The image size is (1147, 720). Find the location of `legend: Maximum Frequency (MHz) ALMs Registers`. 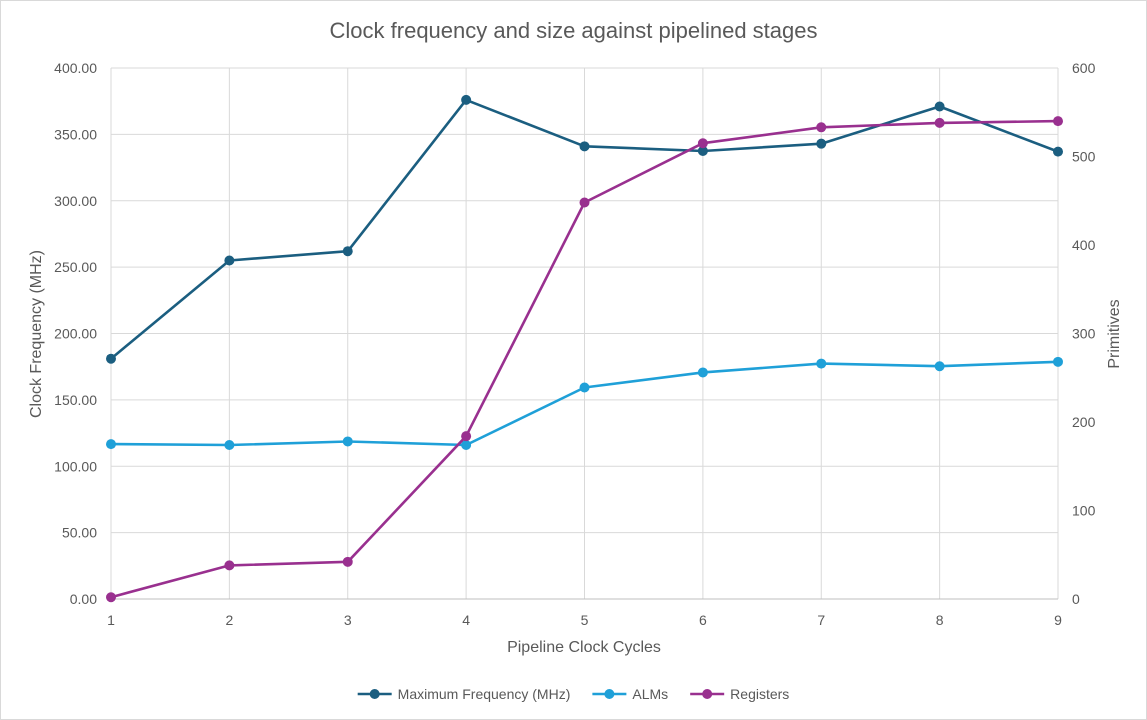

legend: Maximum Frequency (MHz) ALMs Registers is located at coordinates (573, 694).